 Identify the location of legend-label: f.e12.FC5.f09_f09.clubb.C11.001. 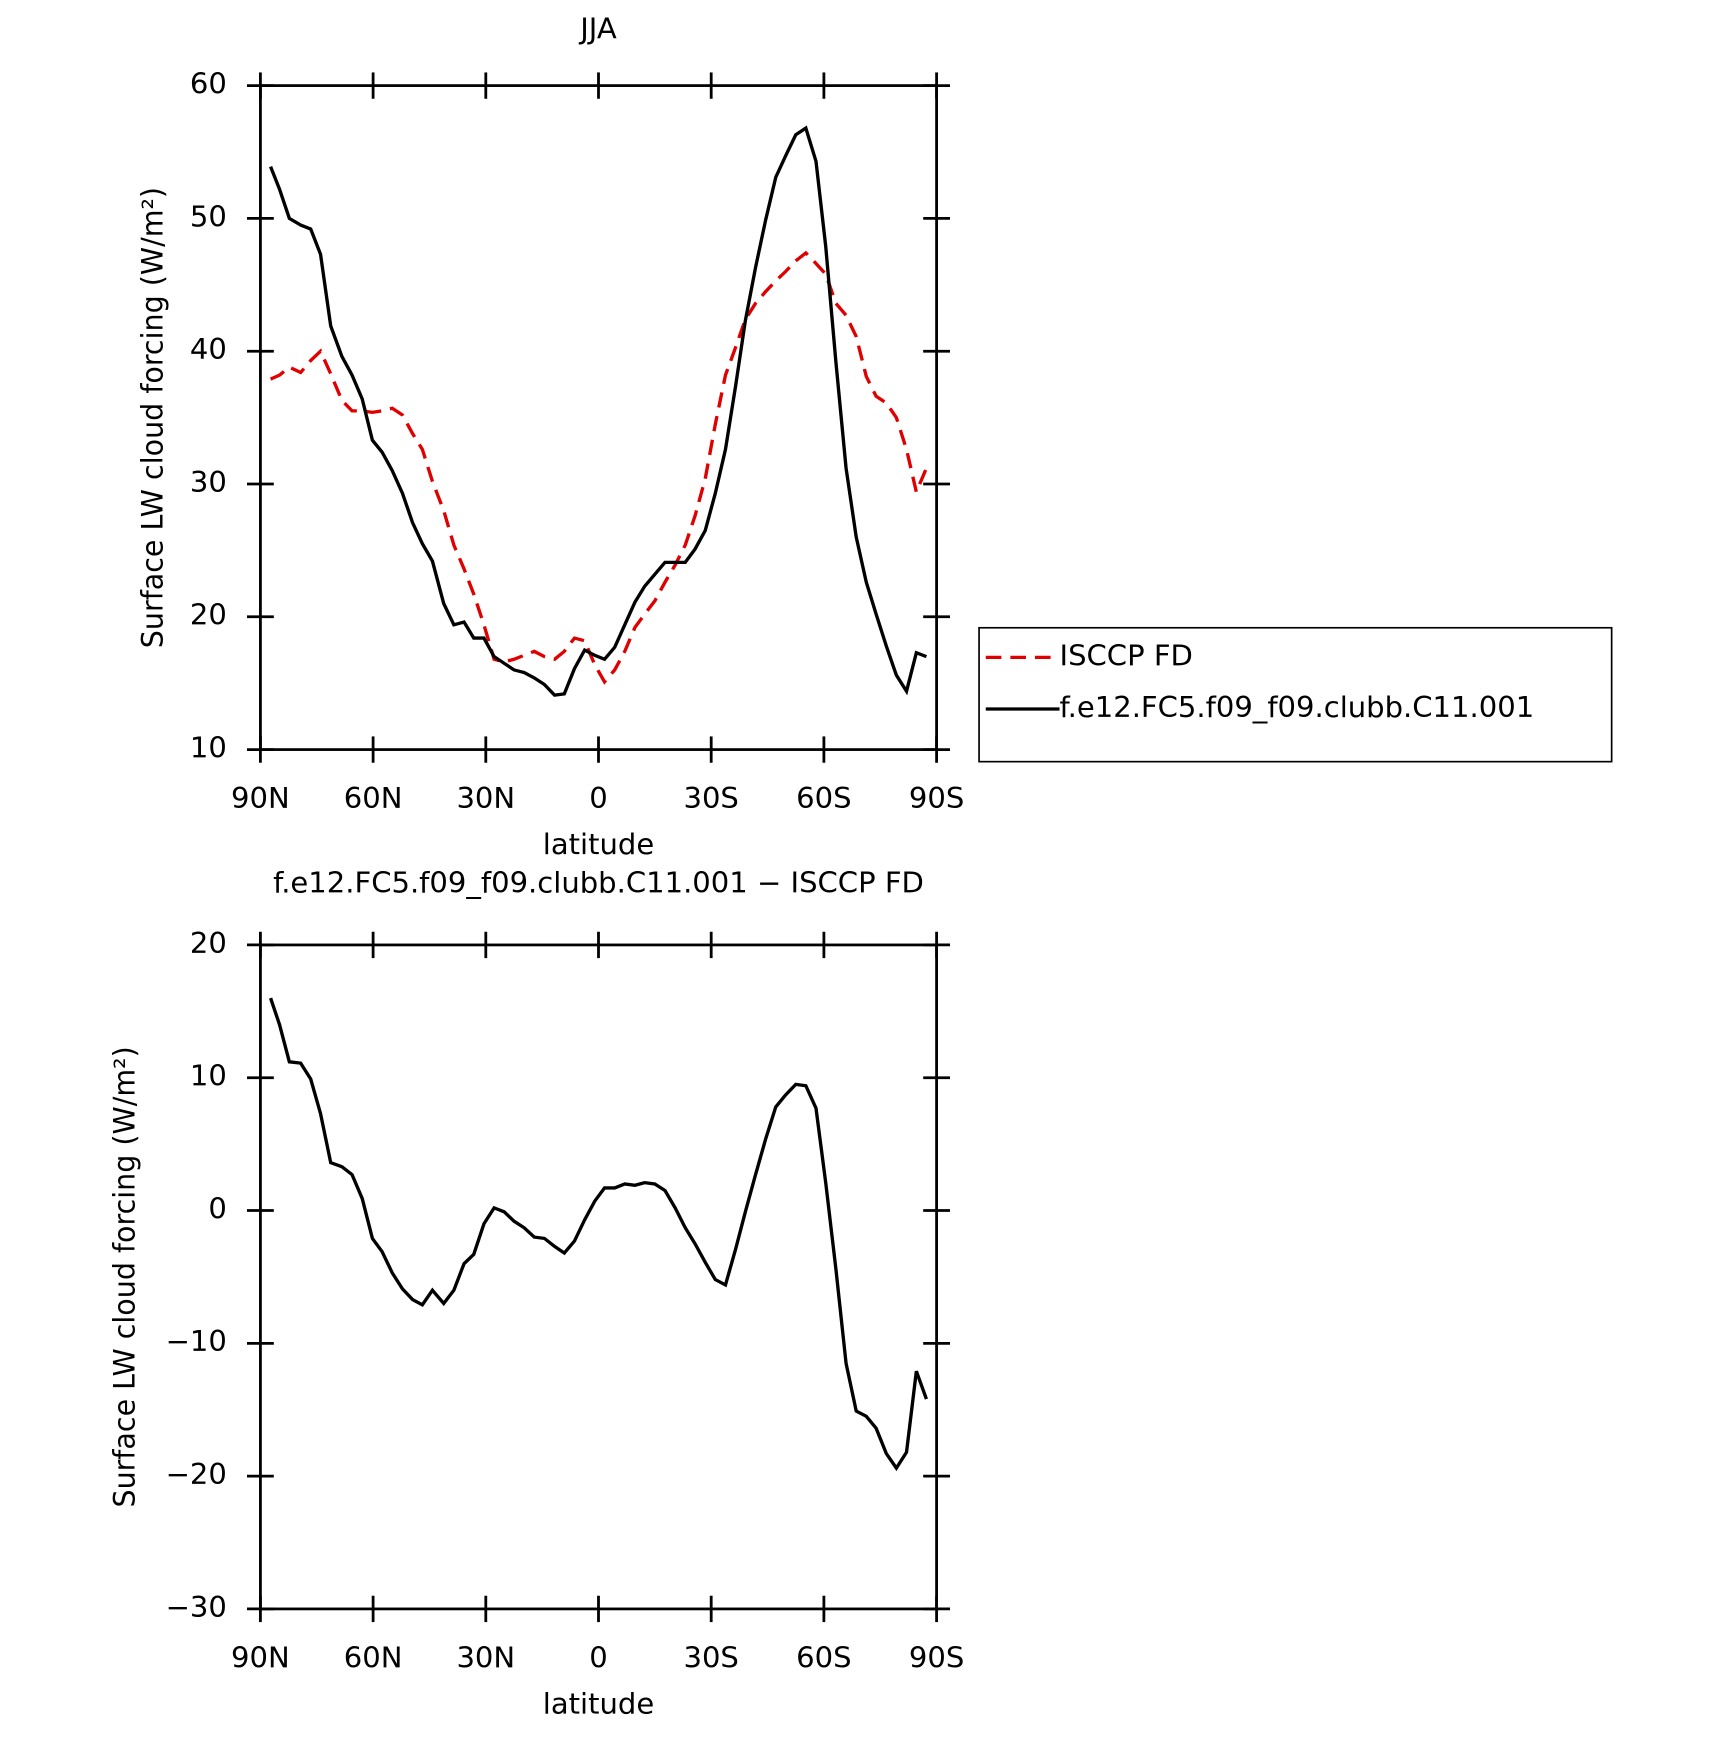
(1297, 707).